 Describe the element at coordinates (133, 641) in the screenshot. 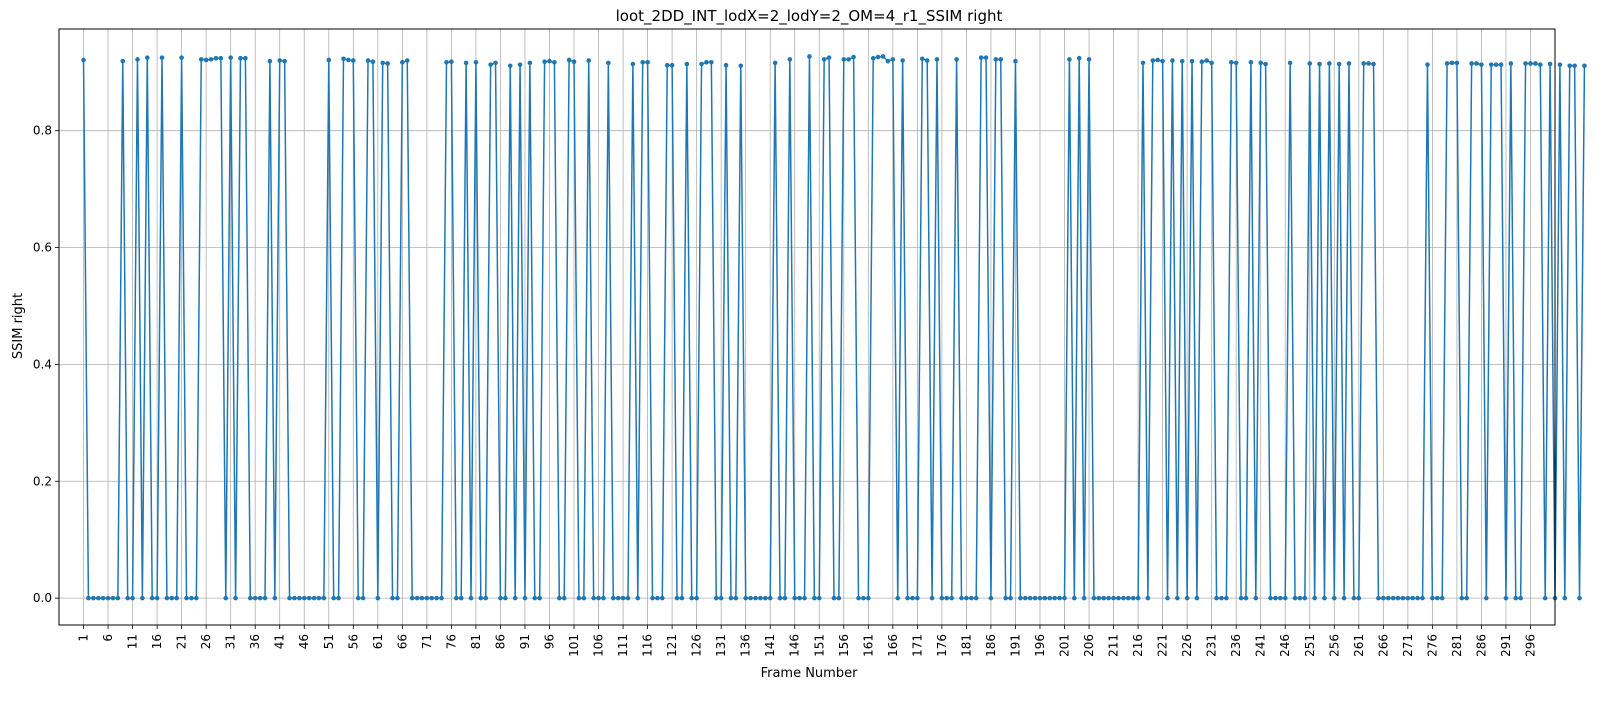

I see `x-tick-label: 11` at that location.